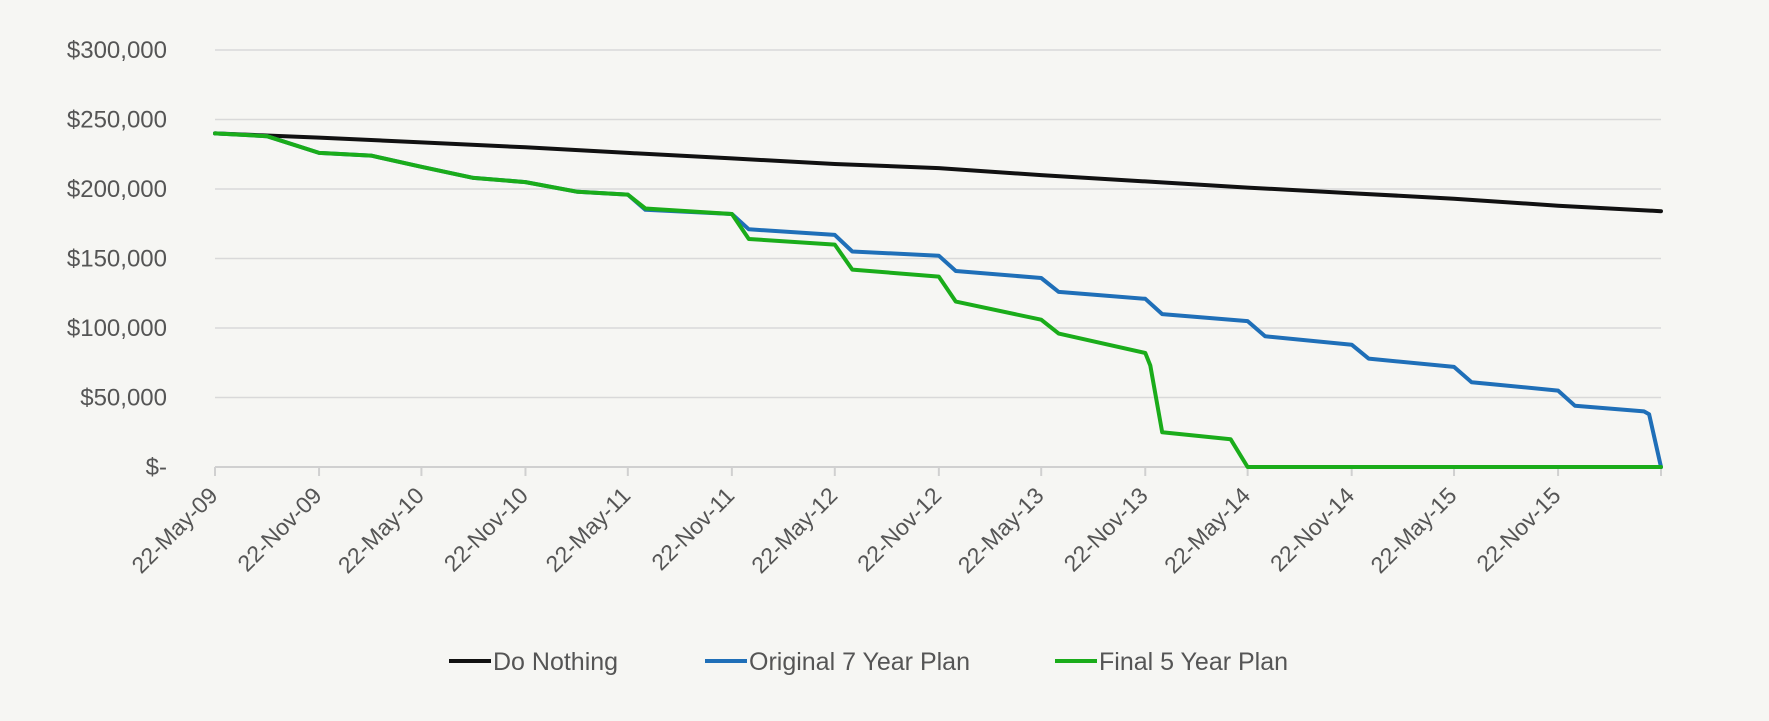 Image resolution: width=1769 pixels, height=721 pixels. What do you see at coordinates (1518, 529) in the screenshot?
I see `x-tick-label: 22-Nov-15` at bounding box center [1518, 529].